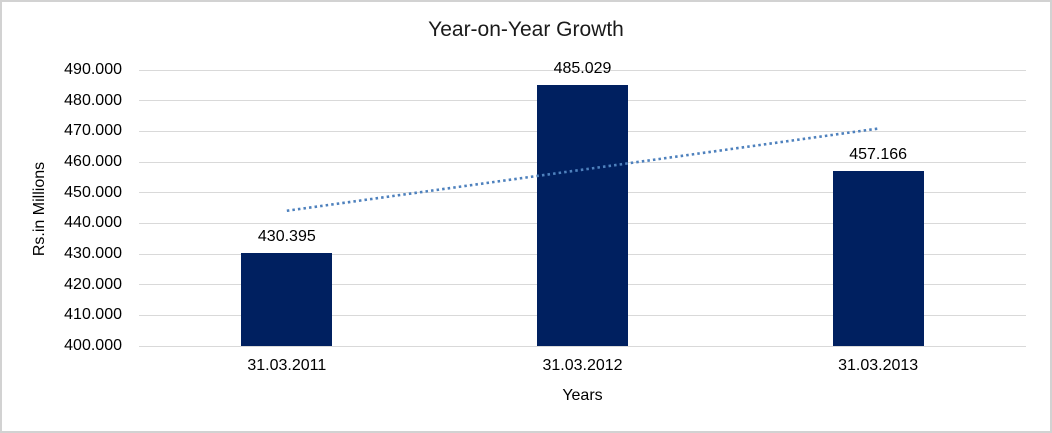  I want to click on x-tick-label: 31.03.2011, so click(287, 365).